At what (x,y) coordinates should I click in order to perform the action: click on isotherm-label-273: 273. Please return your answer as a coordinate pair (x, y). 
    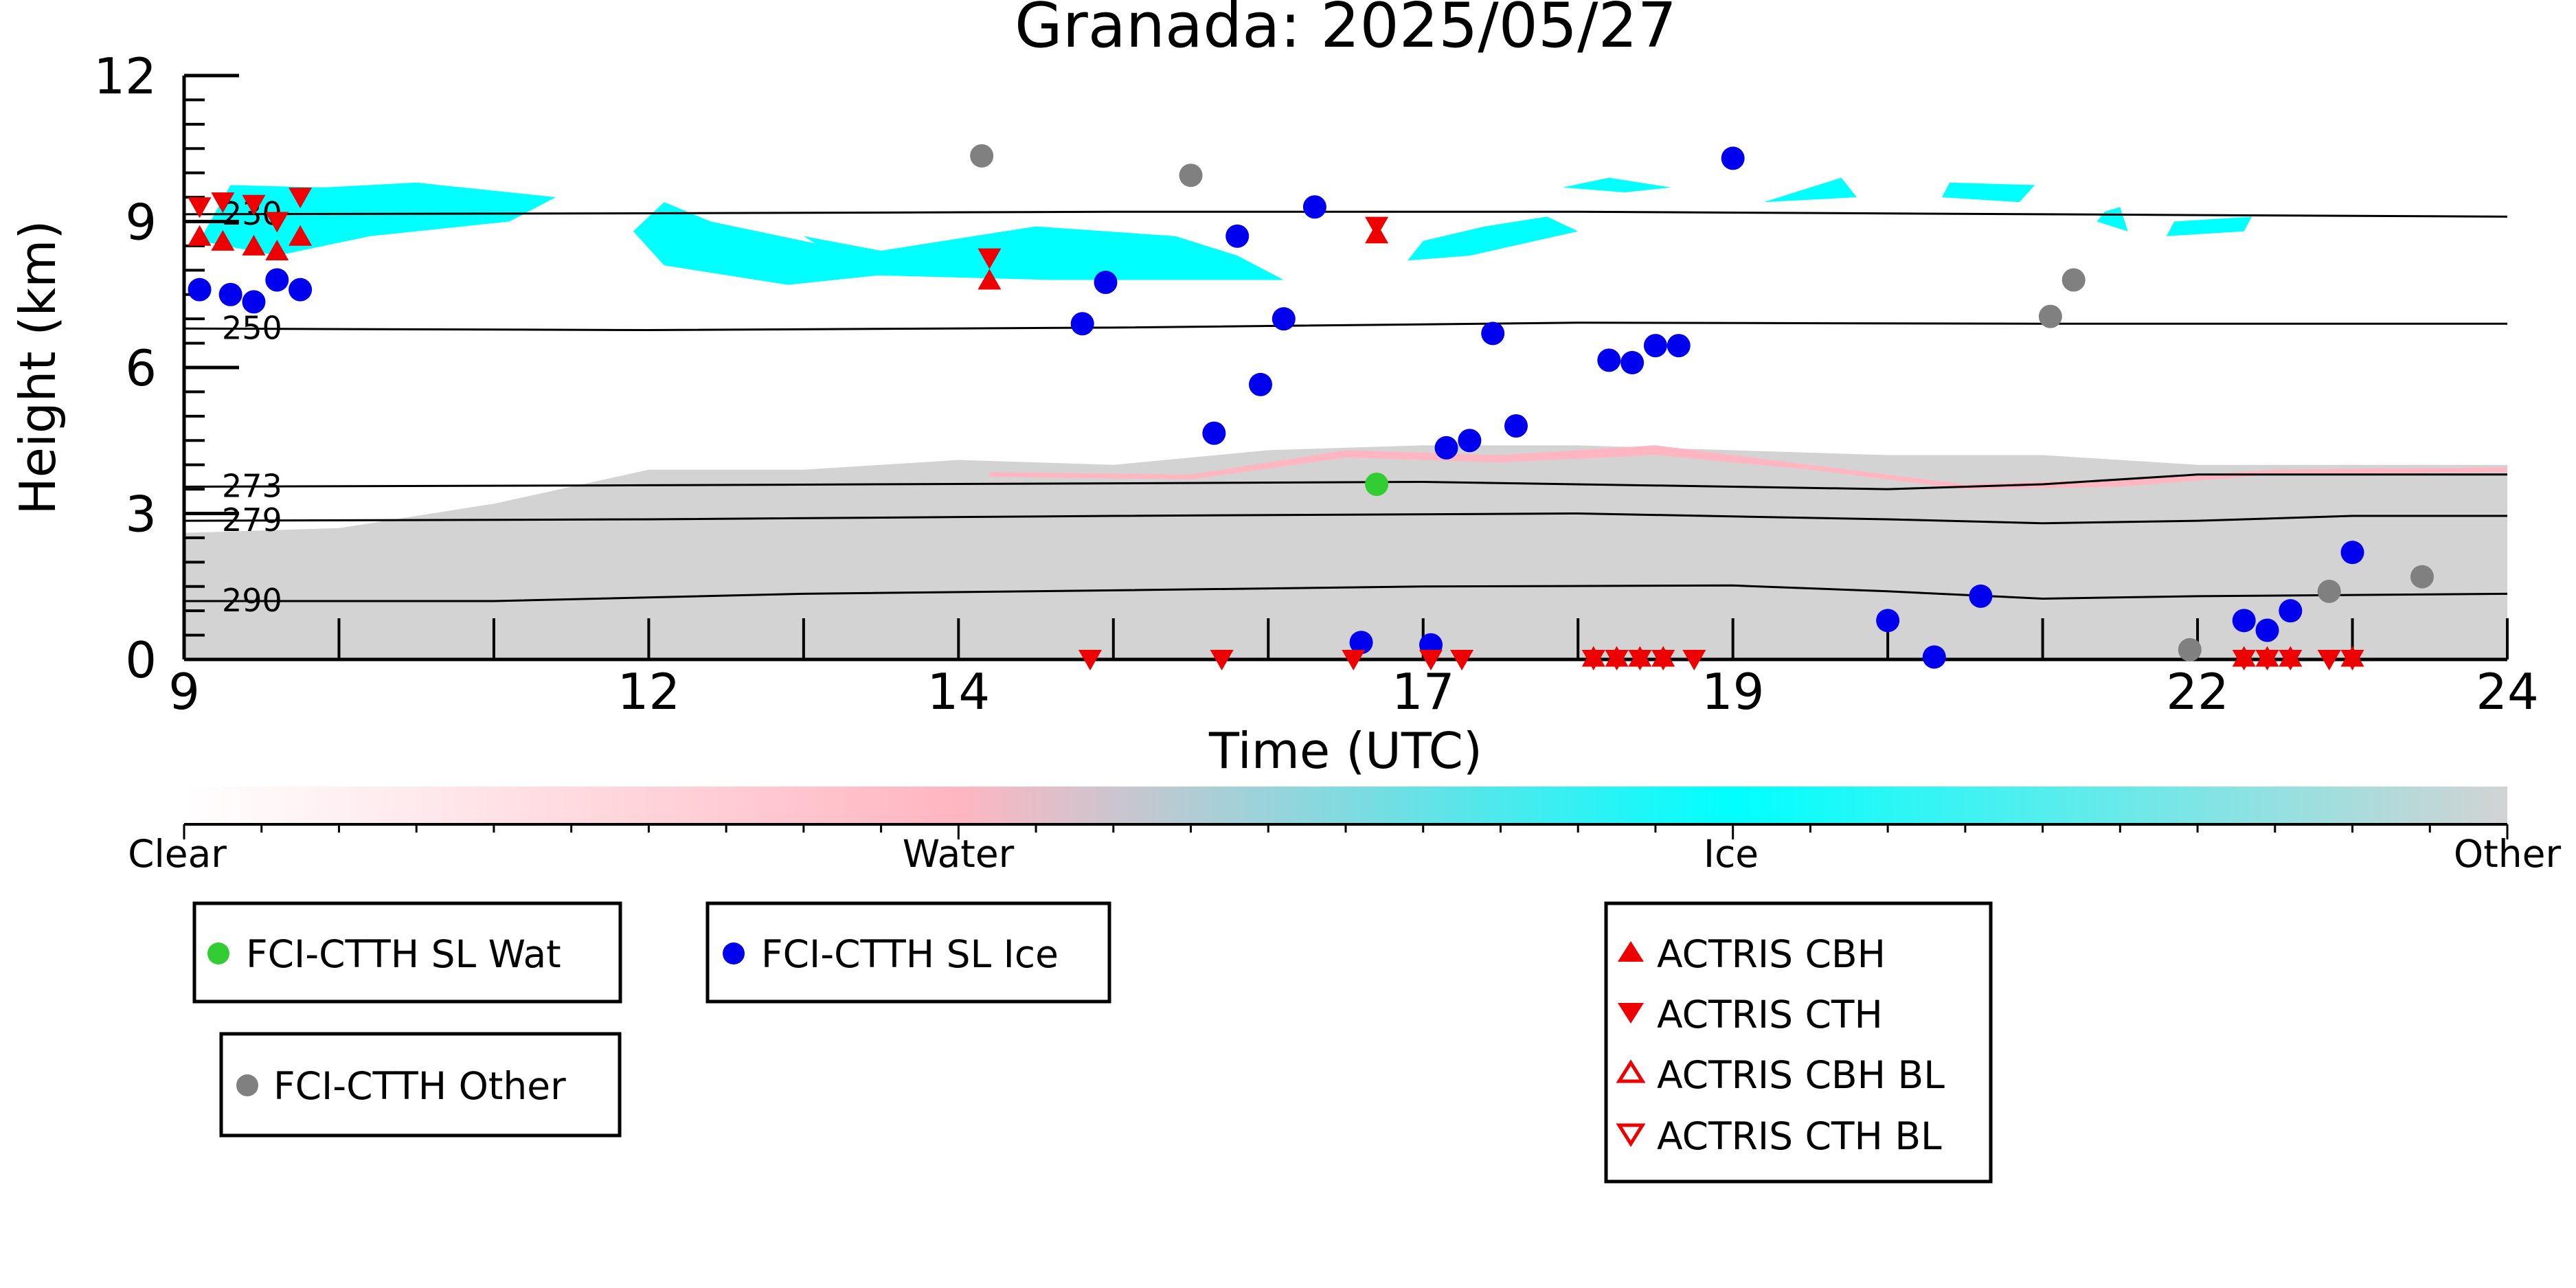
    Looking at the image, I should click on (252, 486).